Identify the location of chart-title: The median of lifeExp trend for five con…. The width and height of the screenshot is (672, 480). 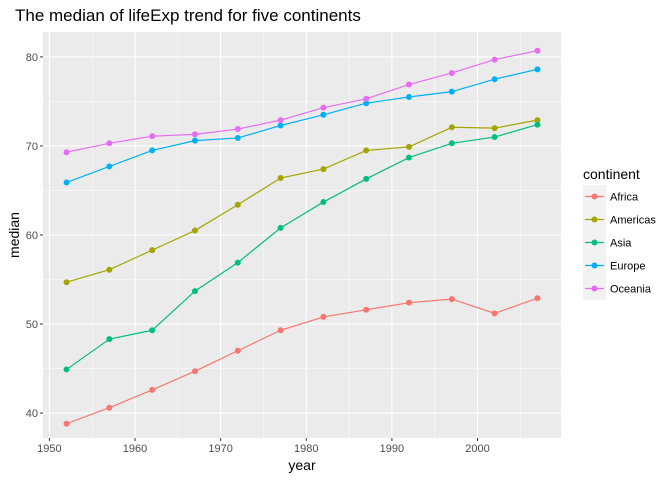
(188, 15).